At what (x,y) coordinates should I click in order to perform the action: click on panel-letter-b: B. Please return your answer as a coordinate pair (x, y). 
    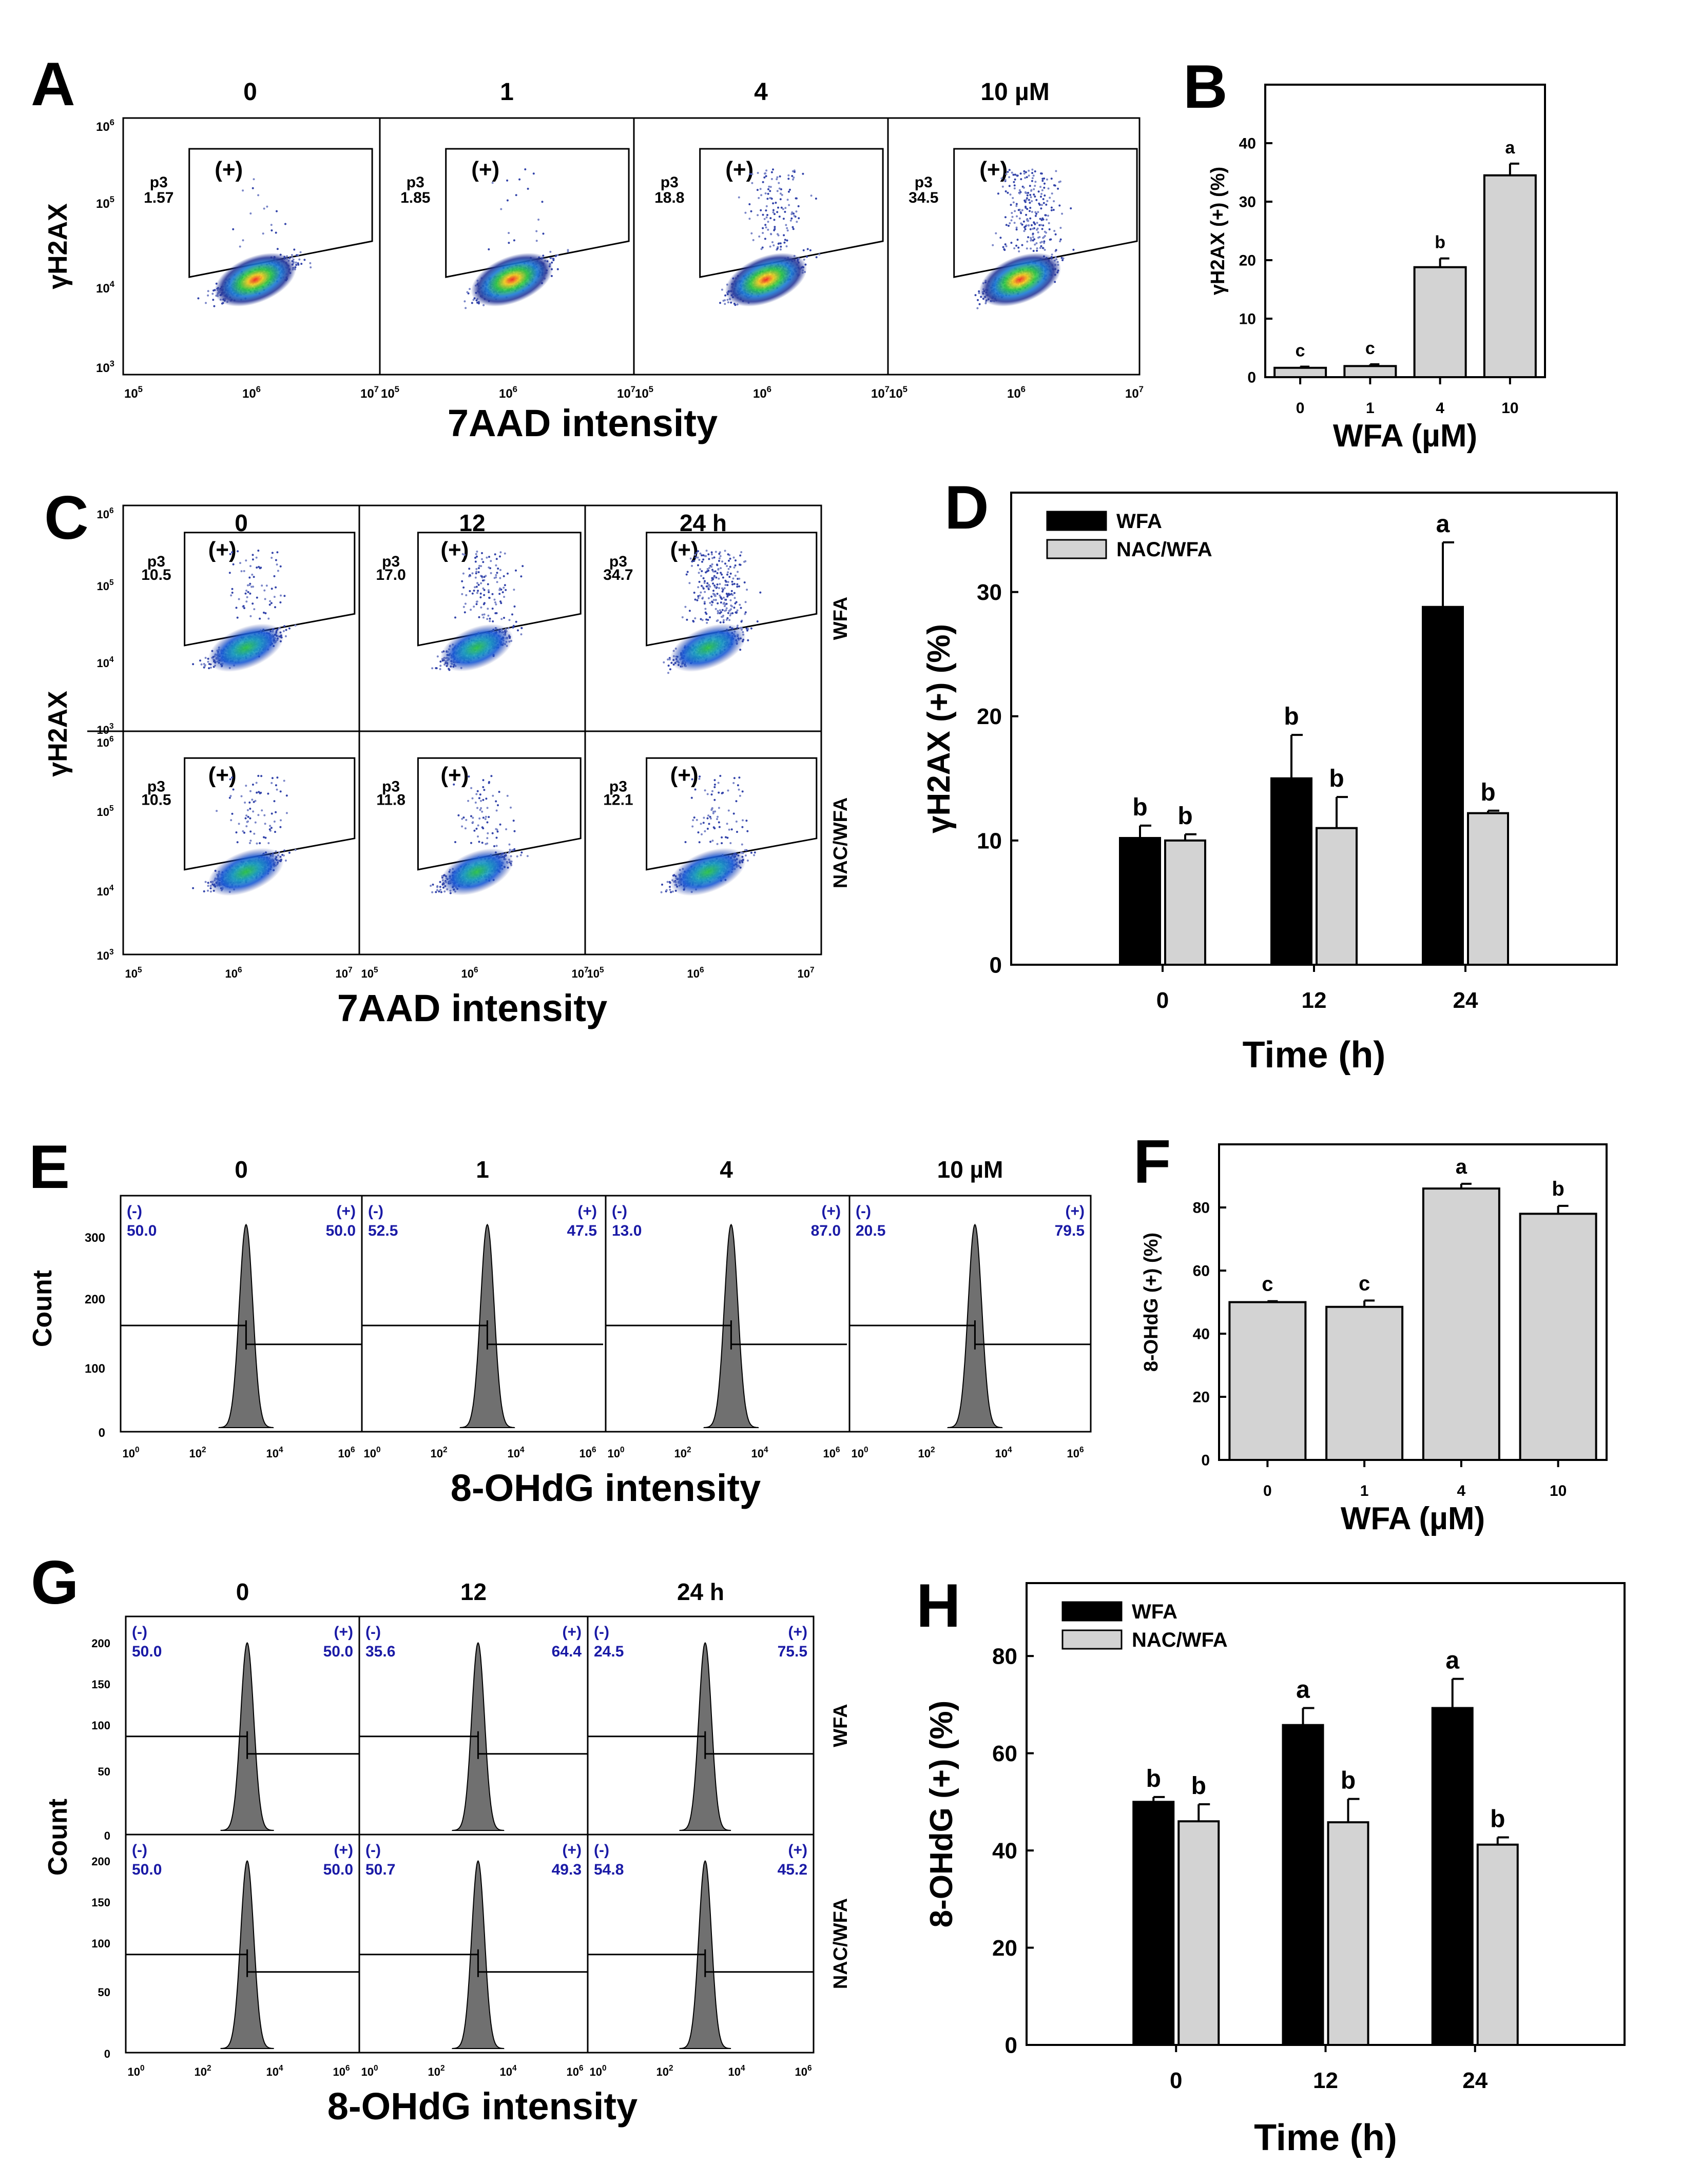
    Looking at the image, I should click on (1205, 87).